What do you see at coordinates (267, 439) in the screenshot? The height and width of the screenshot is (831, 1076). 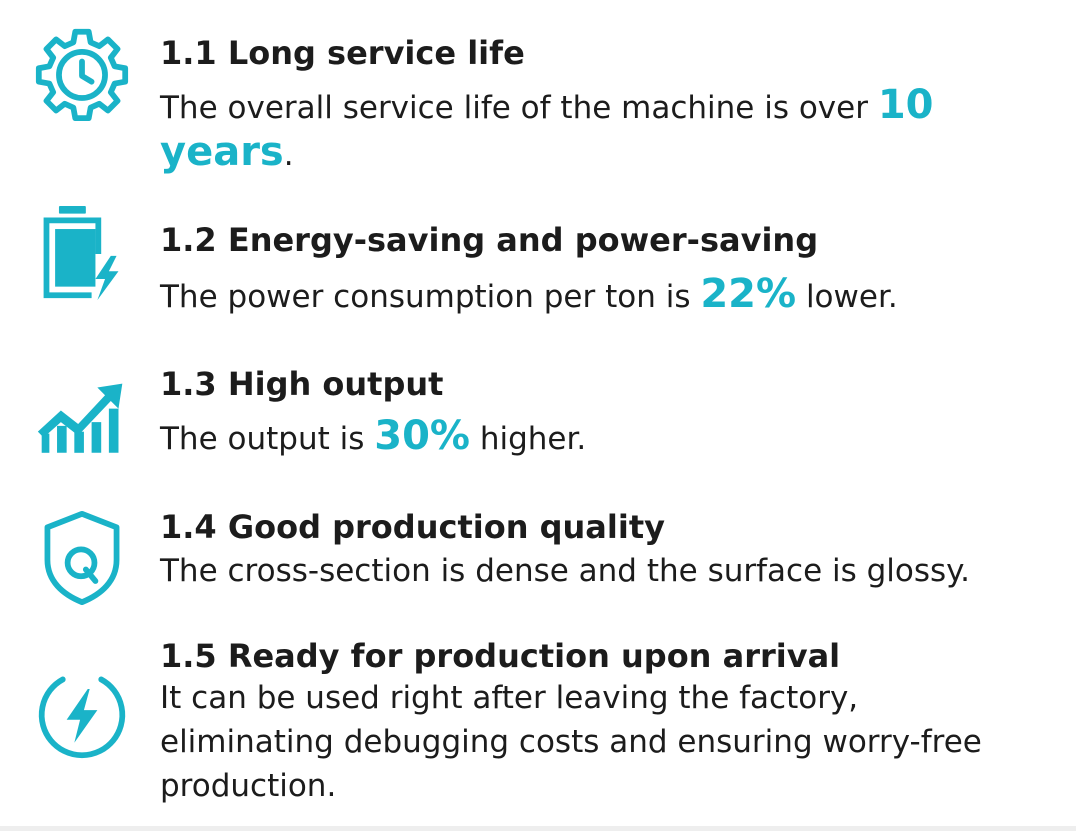 I see `description-text: The output is` at bounding box center [267, 439].